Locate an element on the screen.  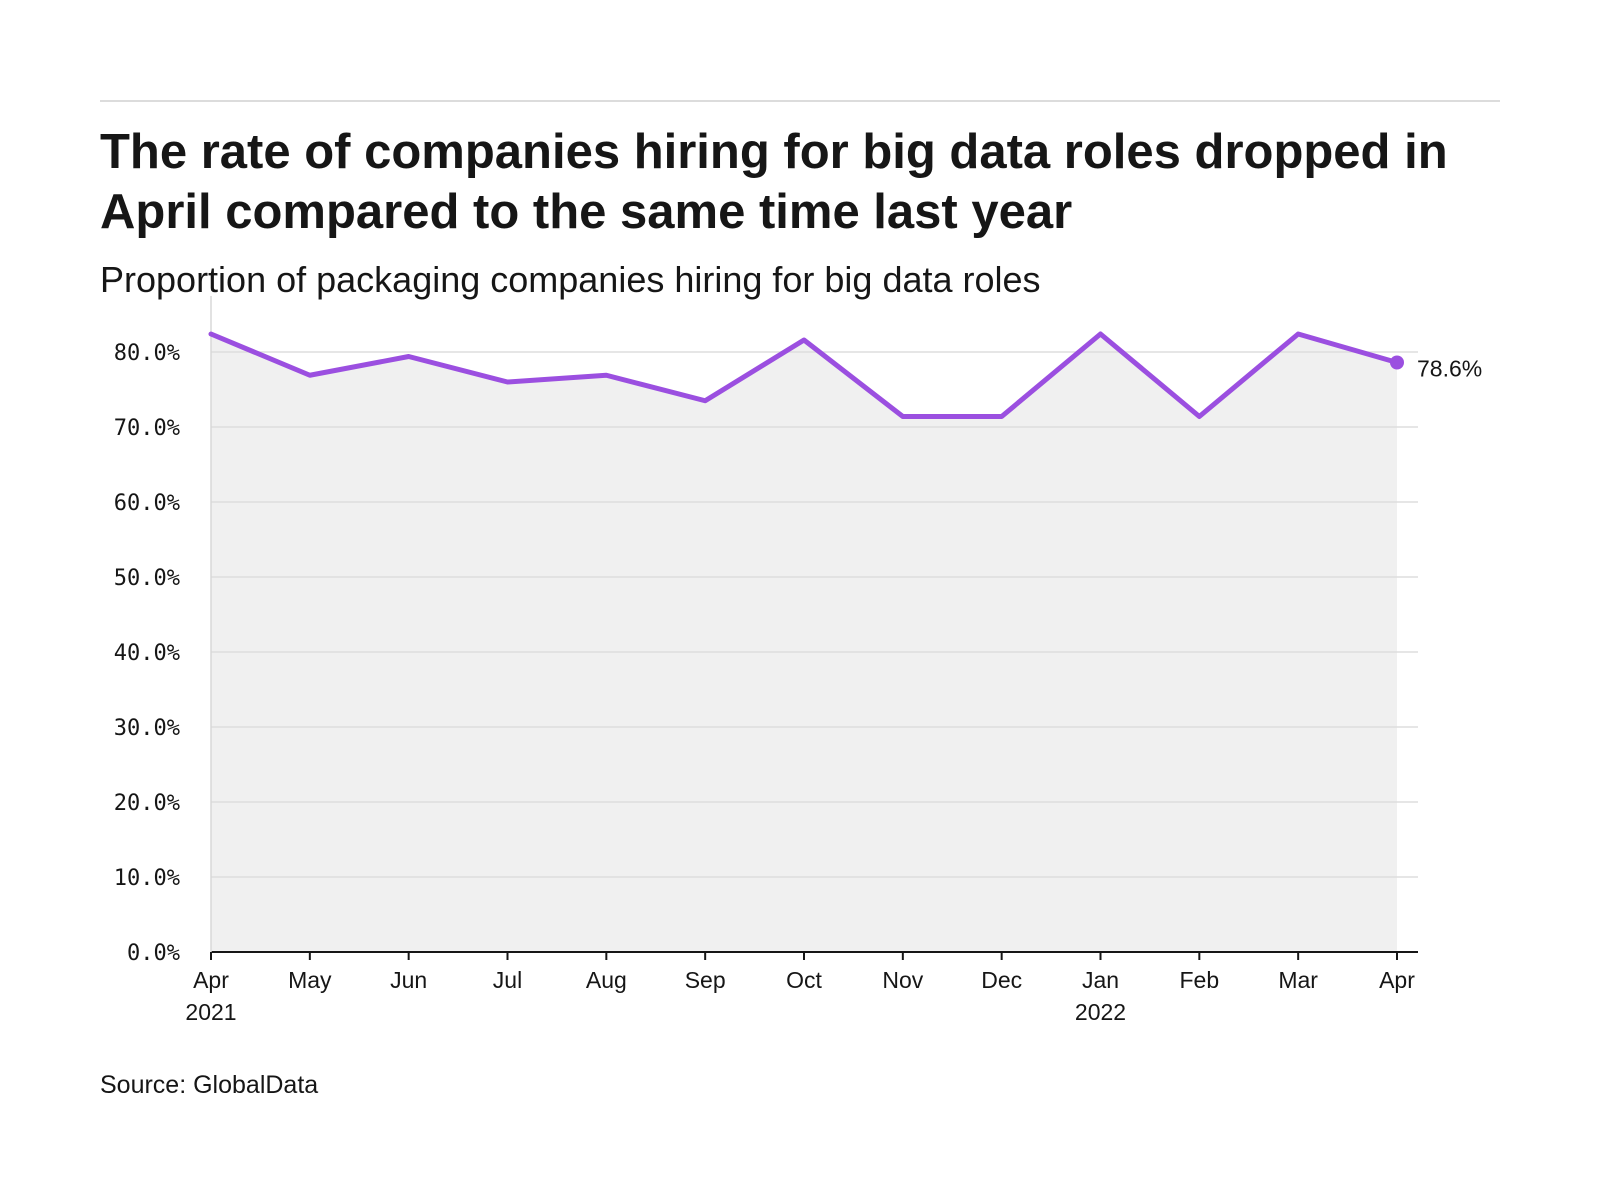
x-tick-label-8: Dec is located at coordinates (1001, 980).